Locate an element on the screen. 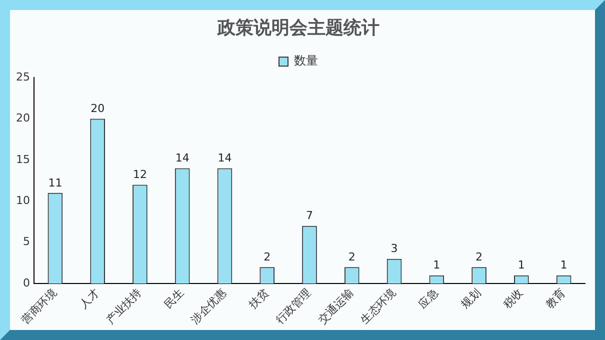 The image size is (605, 340). data-label: 20 is located at coordinates (97, 109).